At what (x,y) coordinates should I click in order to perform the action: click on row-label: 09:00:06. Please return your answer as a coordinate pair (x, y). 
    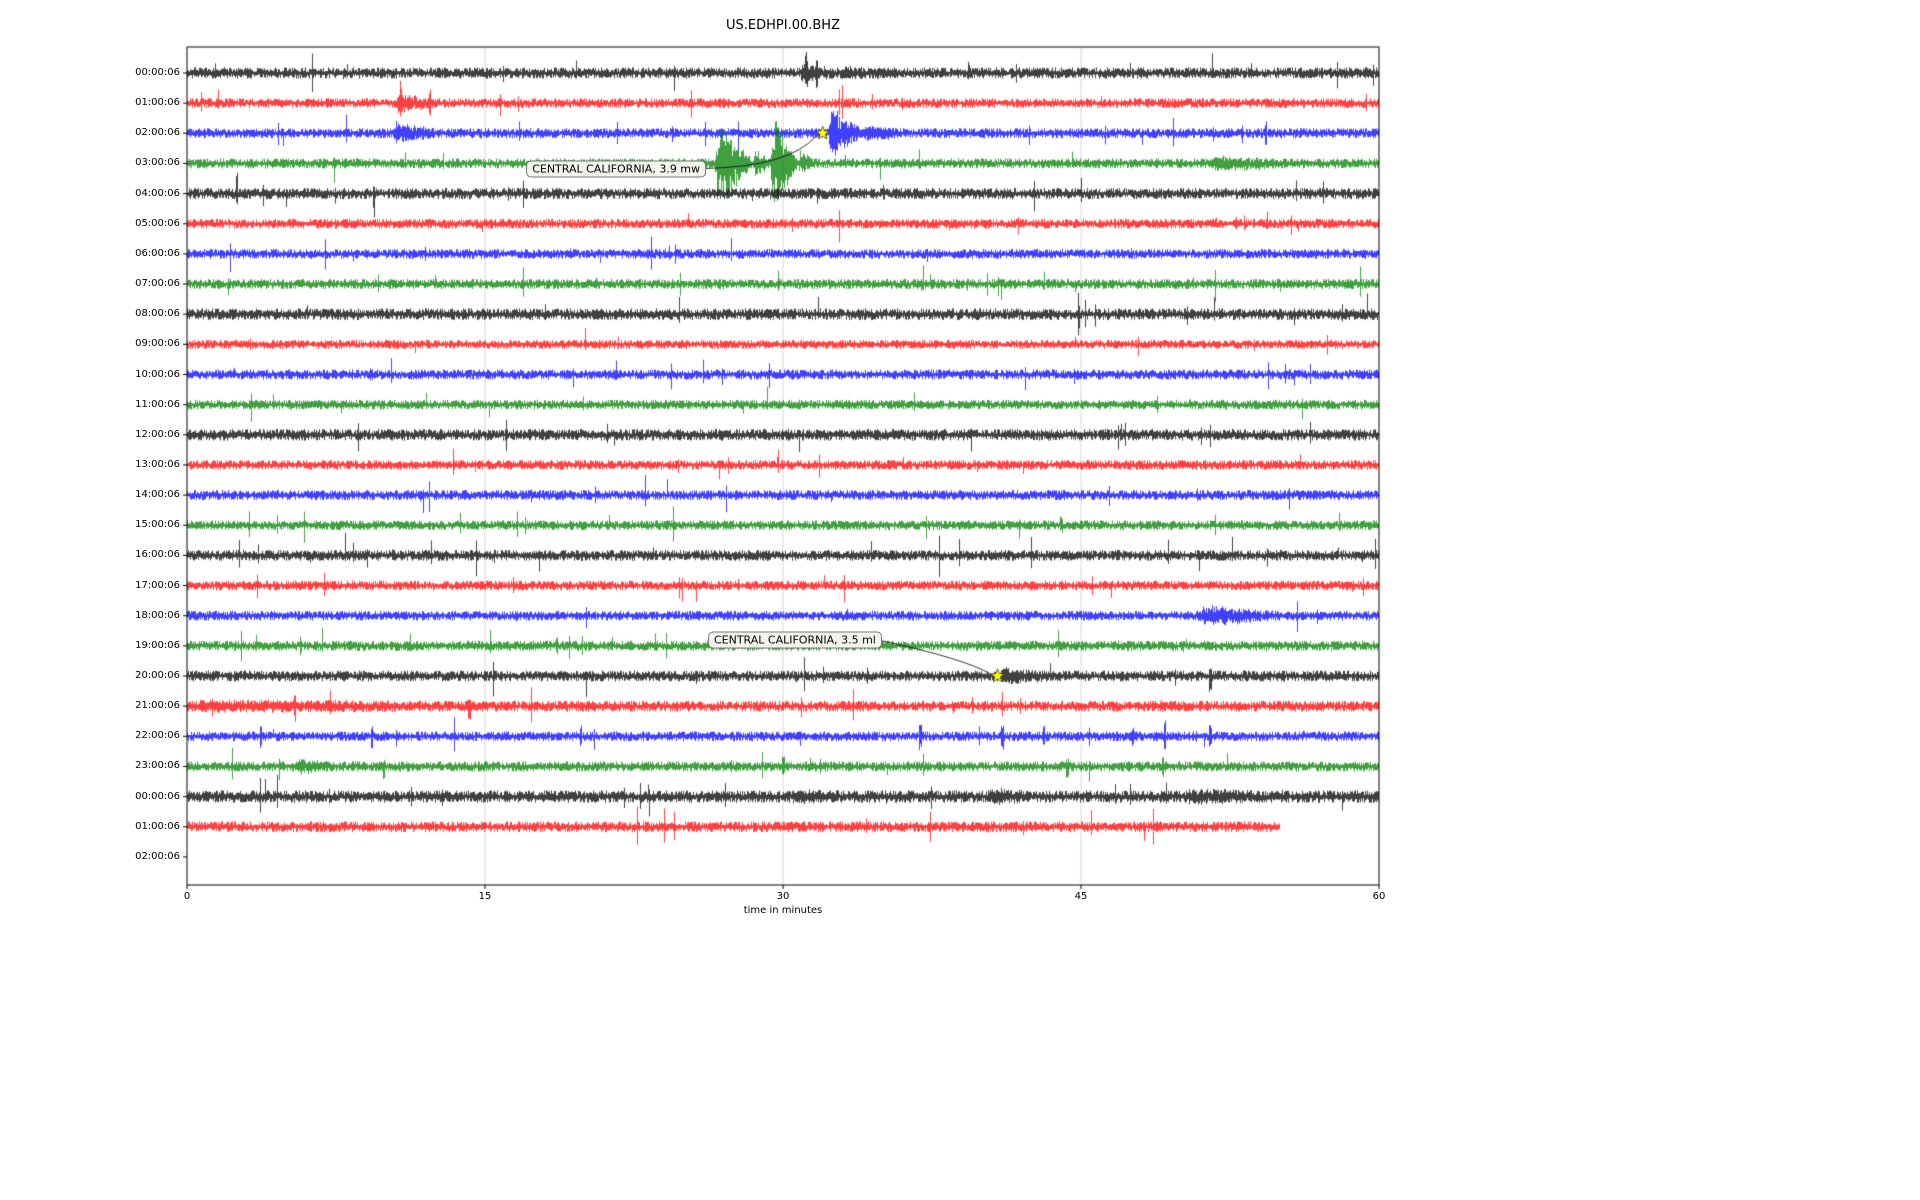
    Looking at the image, I should click on (157, 344).